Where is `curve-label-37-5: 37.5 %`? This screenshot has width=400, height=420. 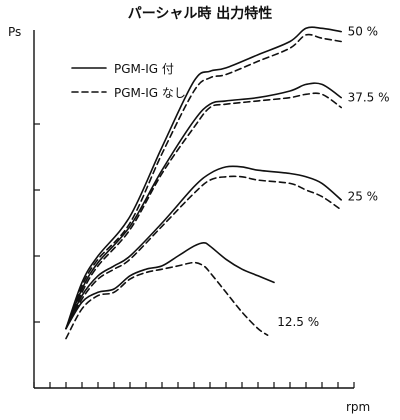
curve-label-37-5: 37.5 % is located at coordinates (369, 98).